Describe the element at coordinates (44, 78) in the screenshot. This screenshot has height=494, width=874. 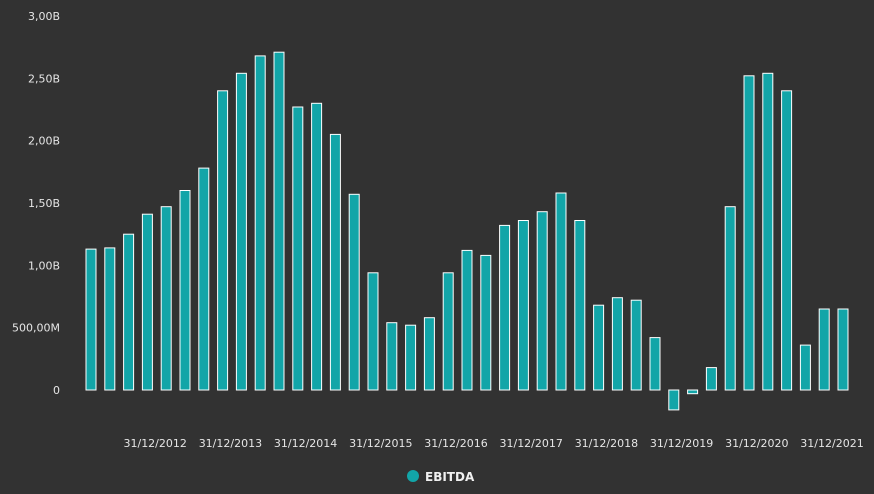
I see `y-tick-label: 2,50B` at that location.